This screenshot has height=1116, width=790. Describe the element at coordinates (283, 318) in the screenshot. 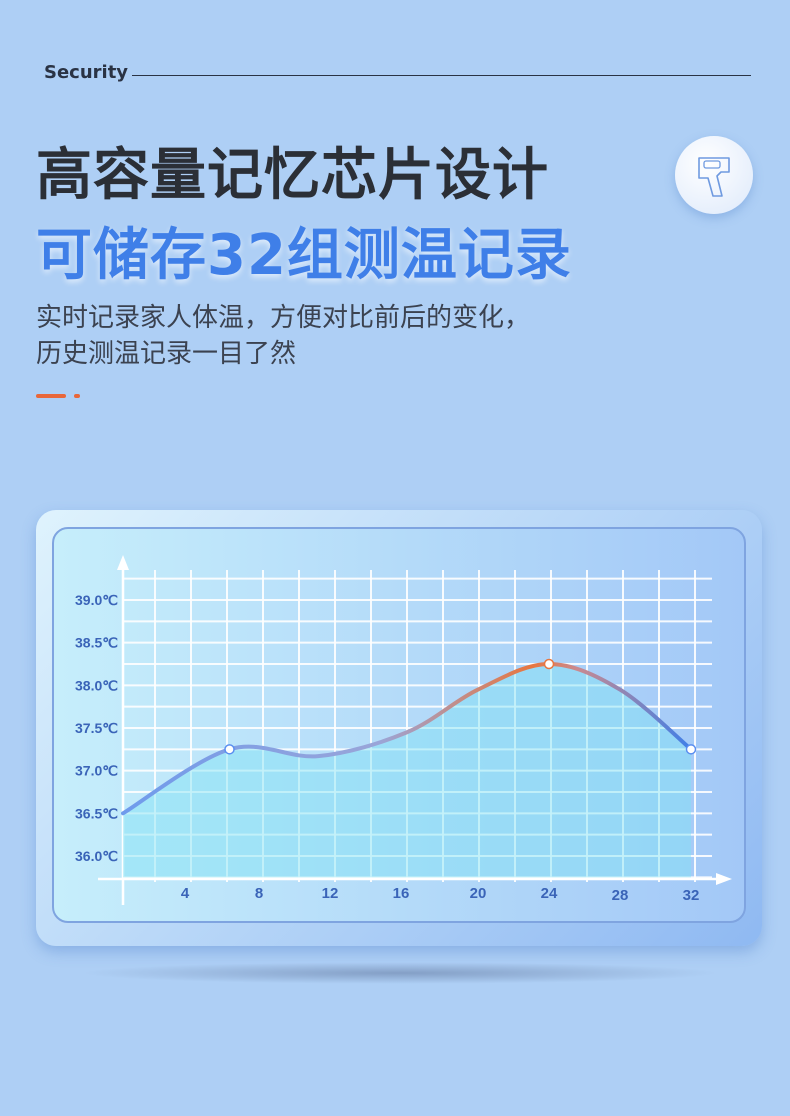

I see `description-line: 实时记录家人体温，方便对比前后的变化，` at that location.